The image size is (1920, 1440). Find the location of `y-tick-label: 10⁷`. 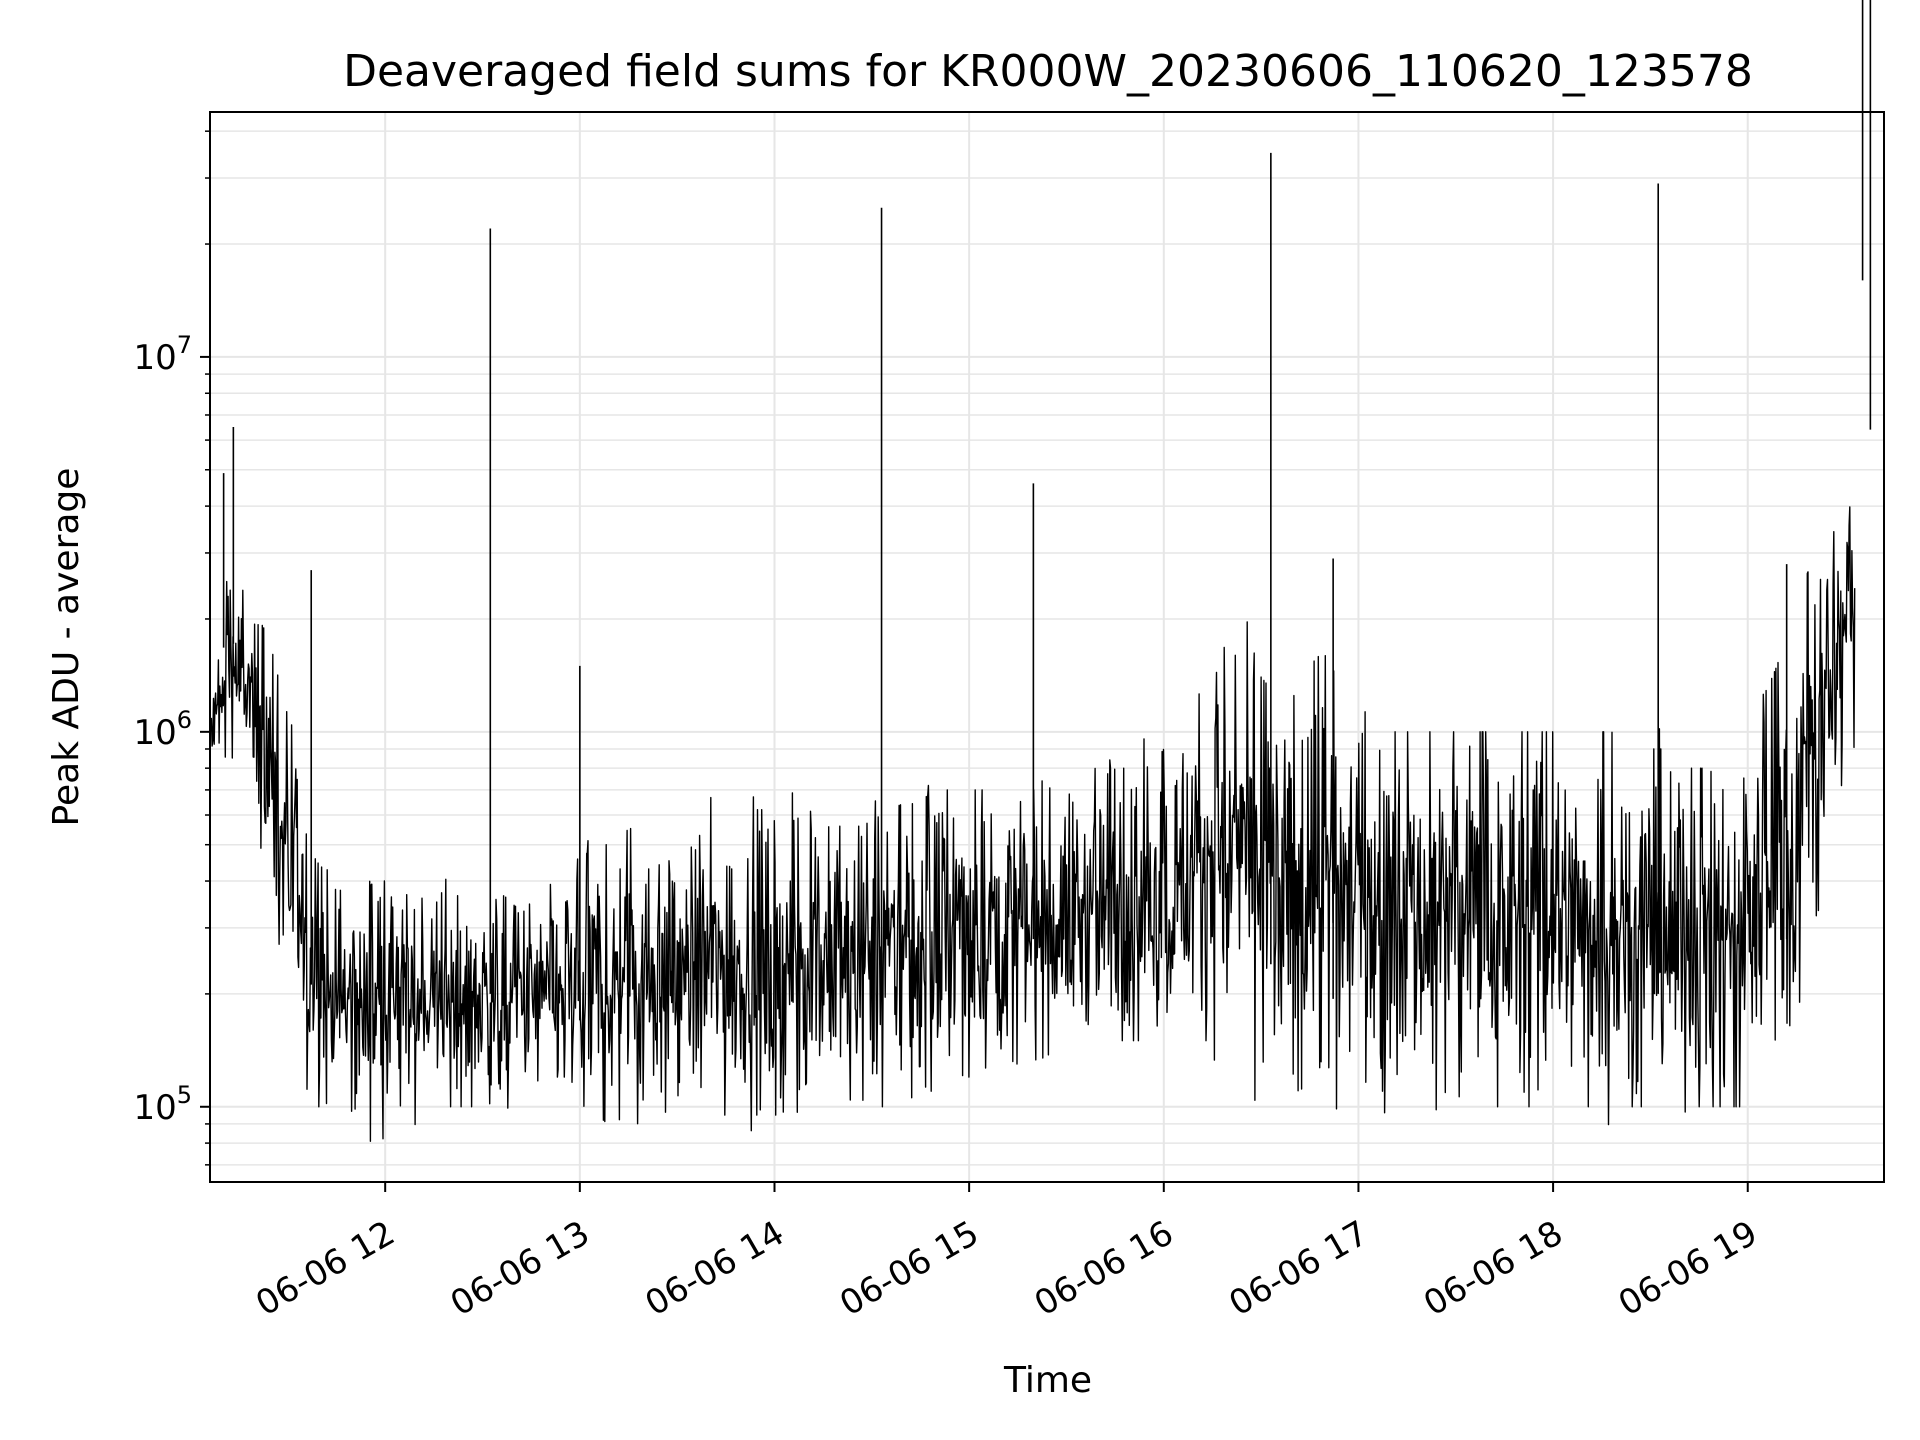

y-tick-label: 10⁷ is located at coordinates (162, 354).